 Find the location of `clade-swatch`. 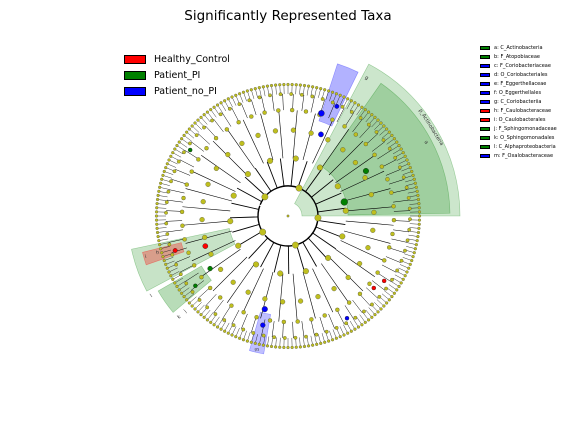

clade-swatch is located at coordinates (485, 83).